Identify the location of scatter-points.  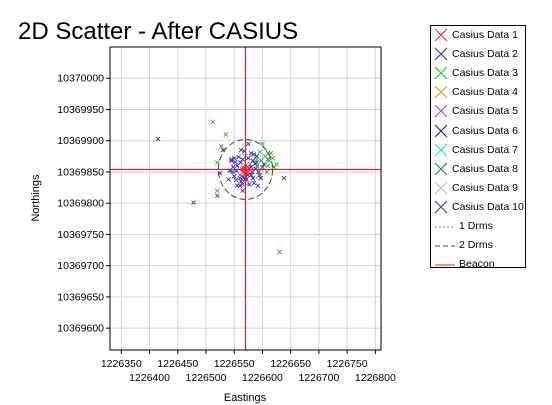
(221, 187).